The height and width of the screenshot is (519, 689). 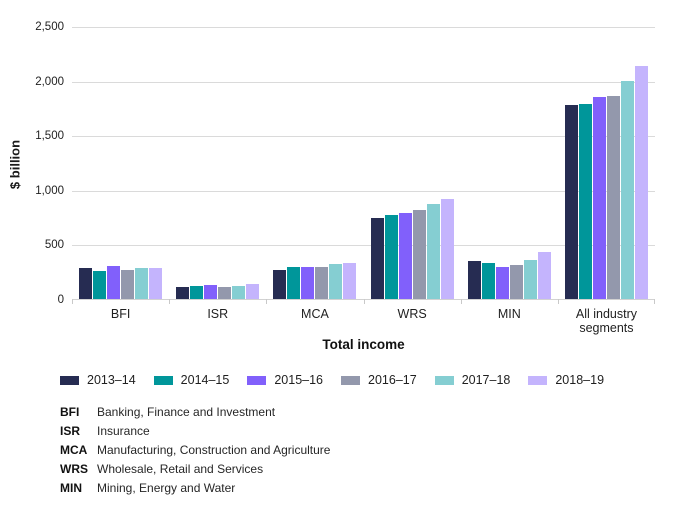 I want to click on bar-mca-2017–18, so click(x=336, y=281).